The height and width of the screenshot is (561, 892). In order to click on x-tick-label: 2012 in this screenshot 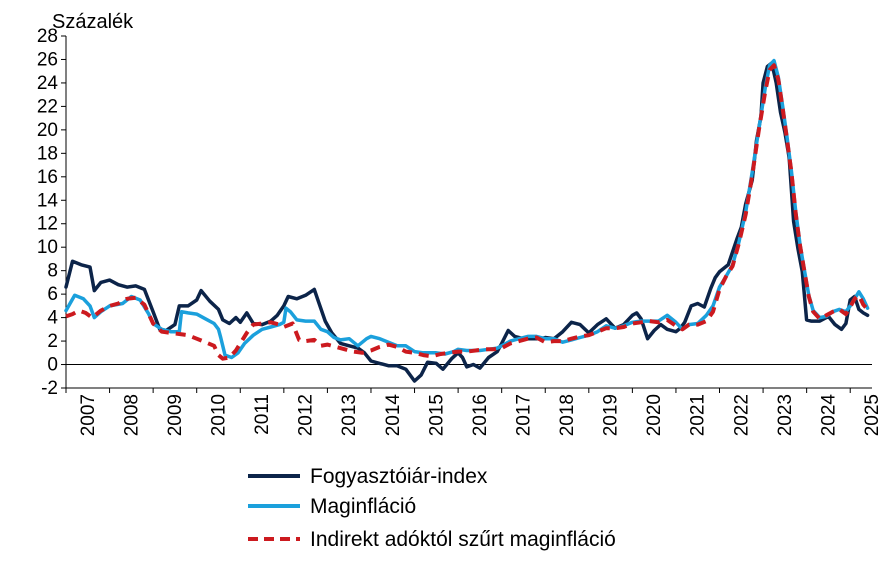, I will do `click(306, 415)`.